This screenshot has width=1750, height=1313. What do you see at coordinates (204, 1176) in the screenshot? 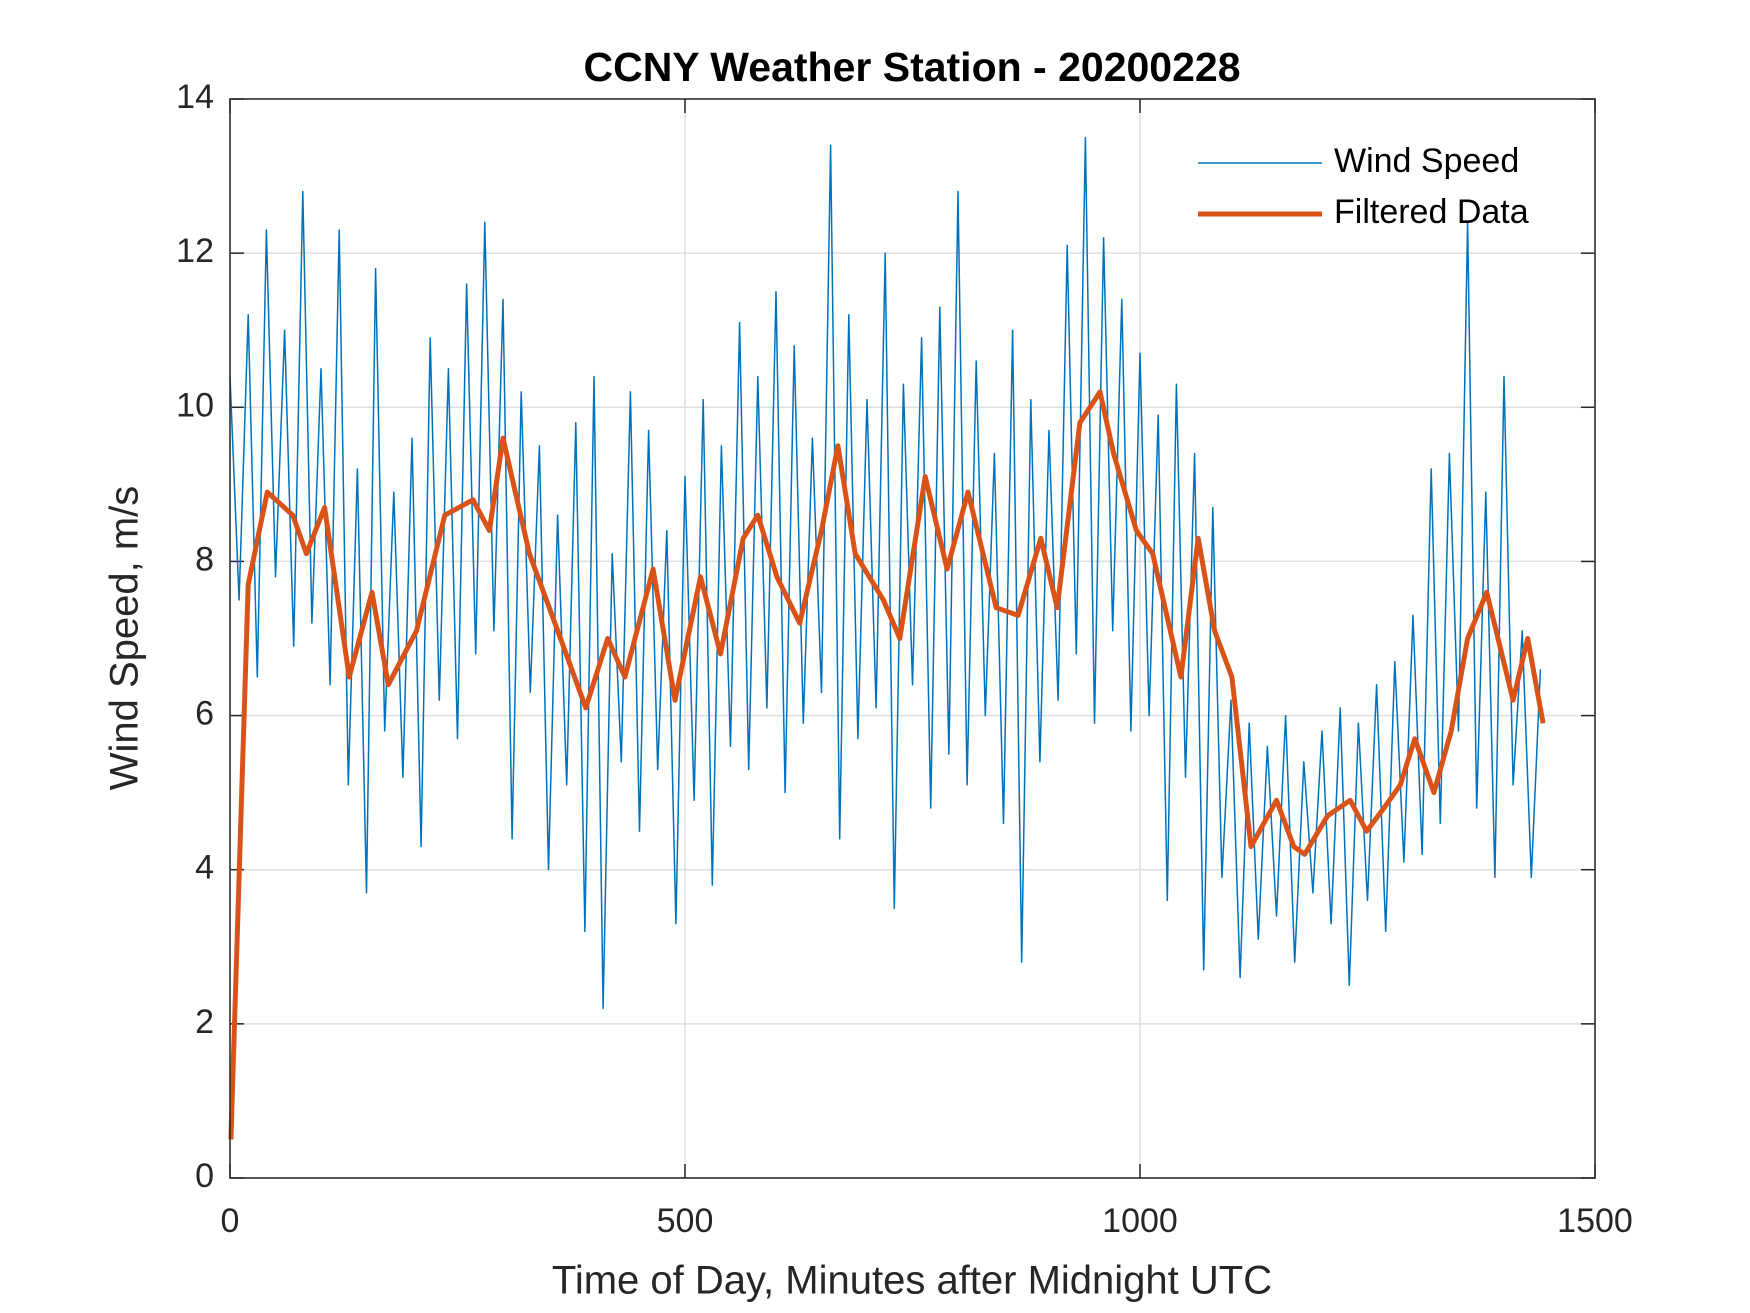
I see `y-tick-label: 0` at bounding box center [204, 1176].